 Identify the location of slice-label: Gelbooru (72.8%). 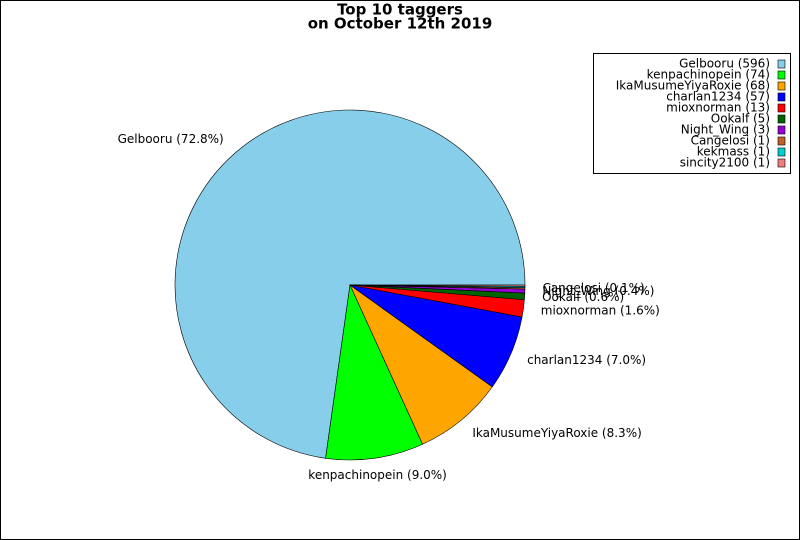
(171, 139).